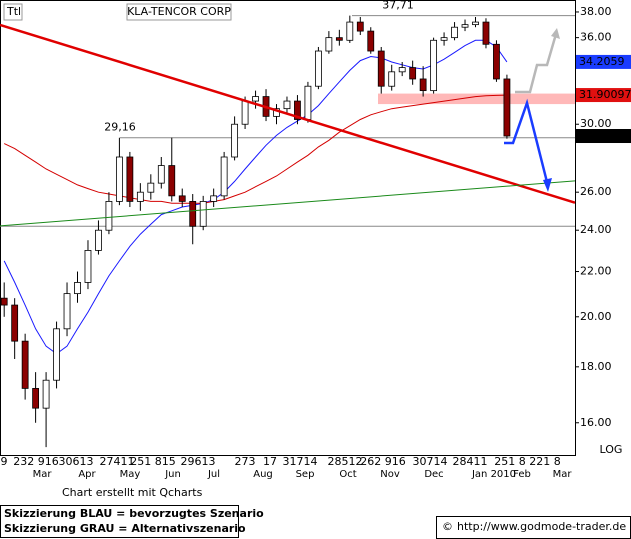 This screenshot has height=539, width=631. What do you see at coordinates (76, 461) in the screenshot?
I see `x-day-label: 30613` at bounding box center [76, 461].